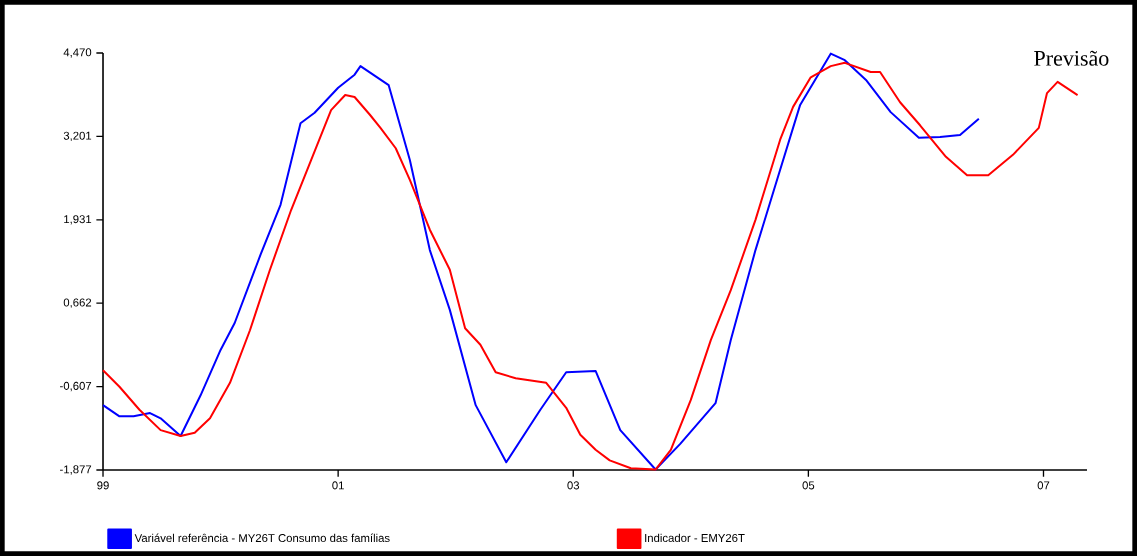 This screenshot has height=556, width=1137. Describe the element at coordinates (76, 470) in the screenshot. I see `y-tick-label: -1,877` at that location.